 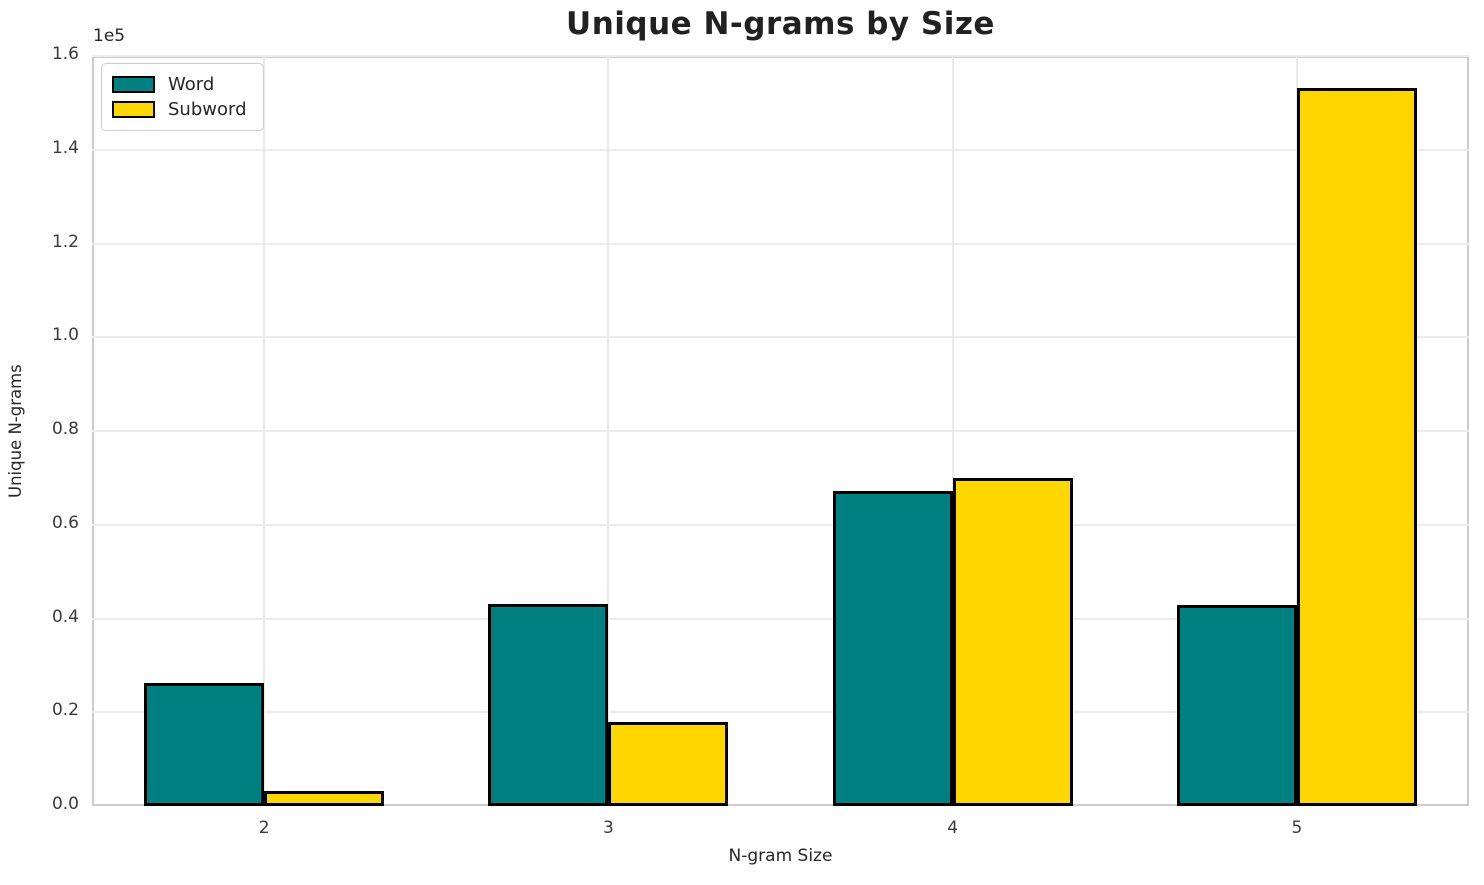 What do you see at coordinates (109, 36) in the screenshot?
I see `y-axis-offset-label: 1e5` at bounding box center [109, 36].